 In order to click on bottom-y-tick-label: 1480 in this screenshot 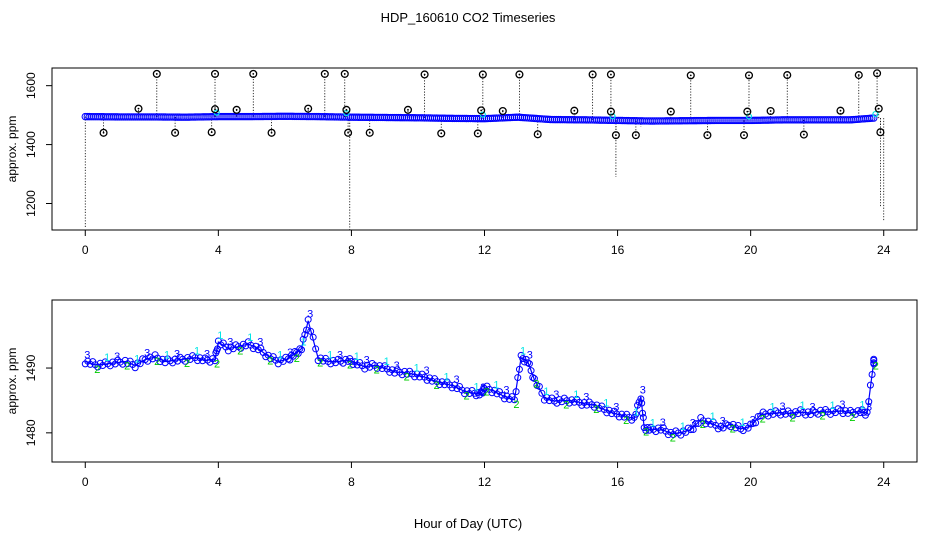, I will do `click(31, 432)`.